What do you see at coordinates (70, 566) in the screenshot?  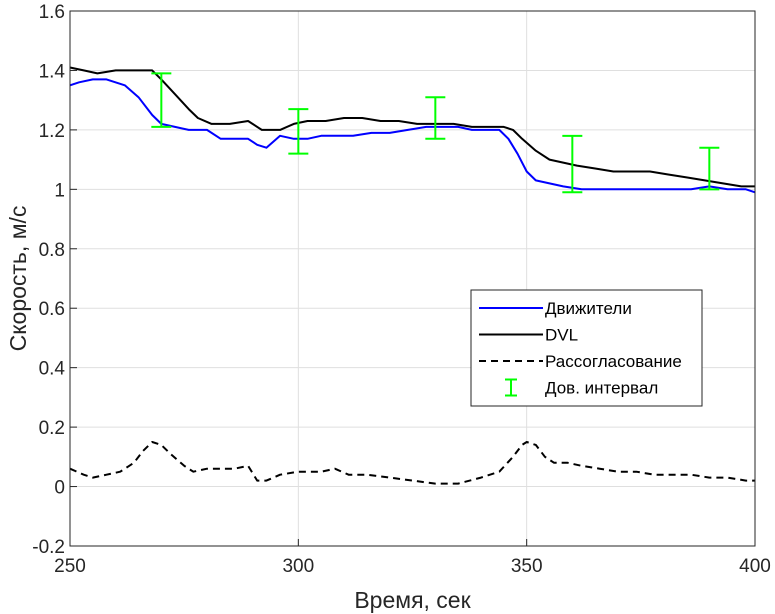 I see `x-tick-label: 250` at bounding box center [70, 566].